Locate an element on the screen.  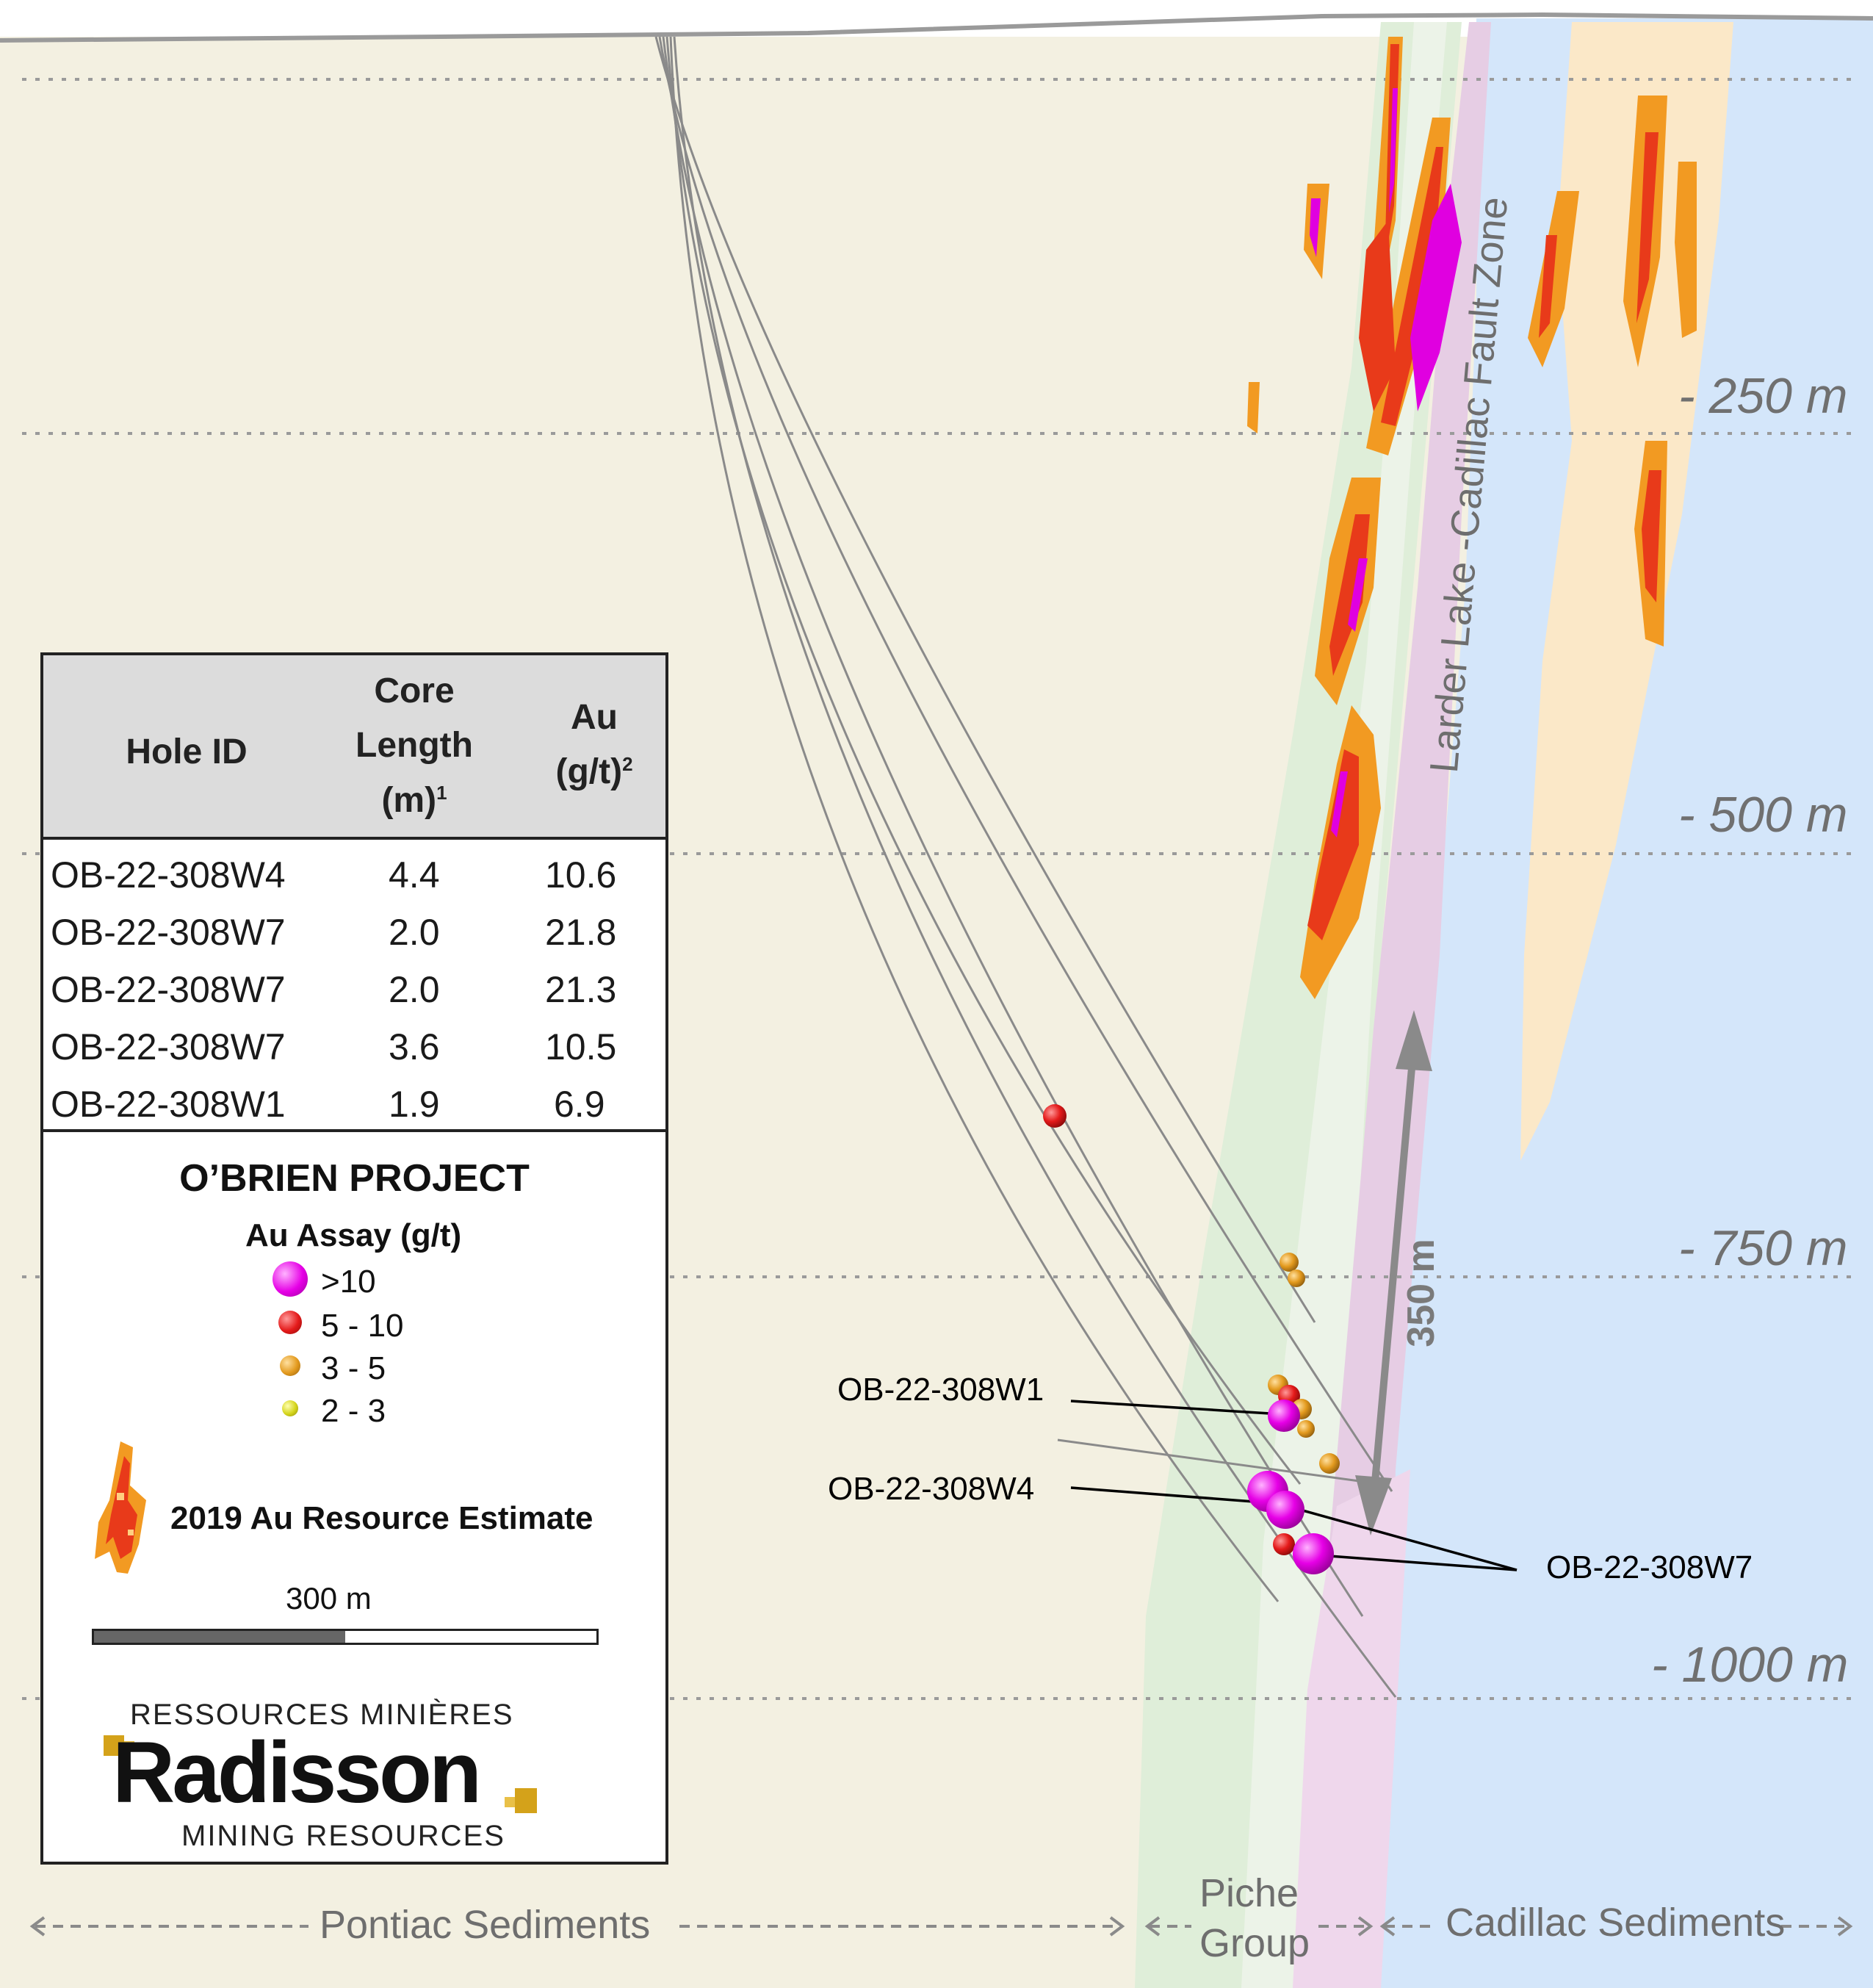
logo-gold-left is located at coordinates (114, 1746).